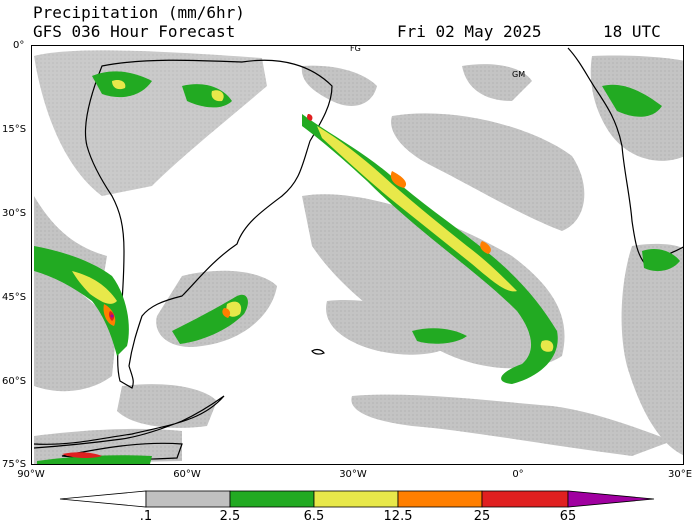 The image size is (700, 525). Describe the element at coordinates (112, 316) in the screenshot. I see `max-precip-areas` at that location.